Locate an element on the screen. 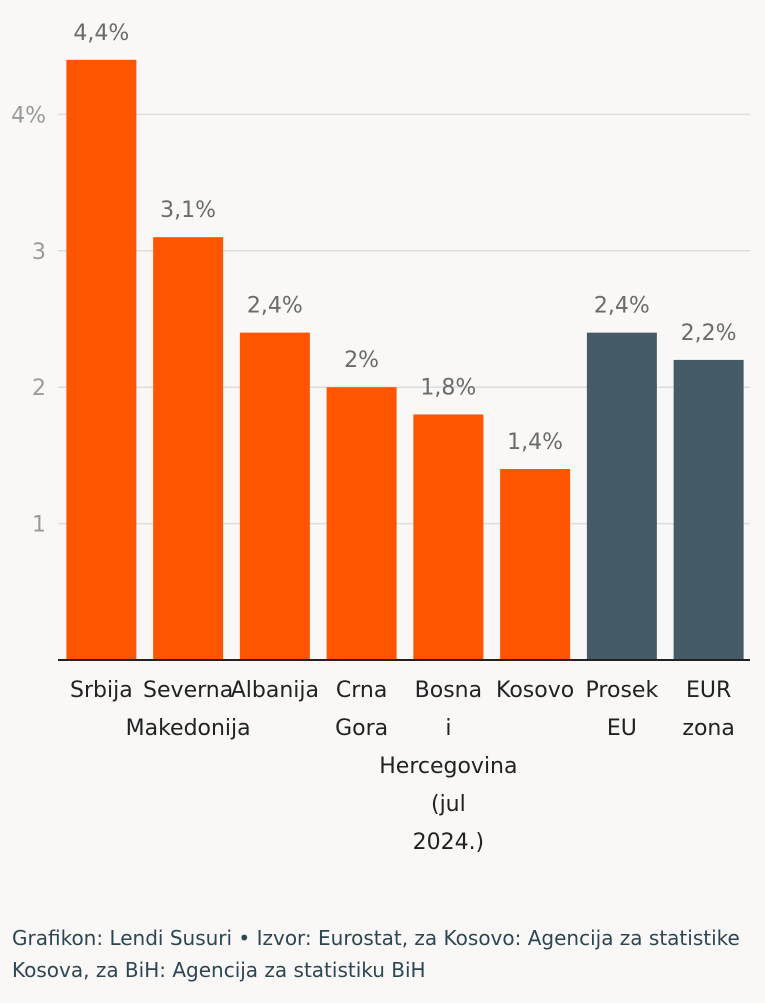 The width and height of the screenshot is (765, 1003). x-tick-label: Albanija is located at coordinates (275, 690).